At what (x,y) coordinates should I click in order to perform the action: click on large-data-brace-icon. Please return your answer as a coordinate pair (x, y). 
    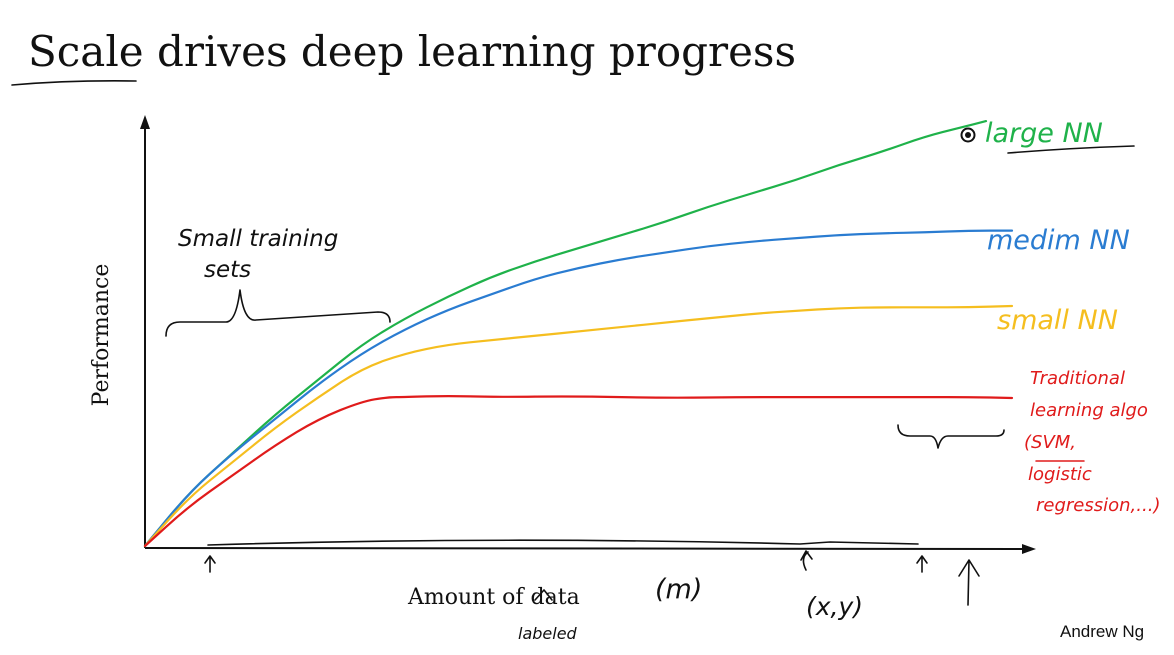
    Looking at the image, I should click on (951, 436).